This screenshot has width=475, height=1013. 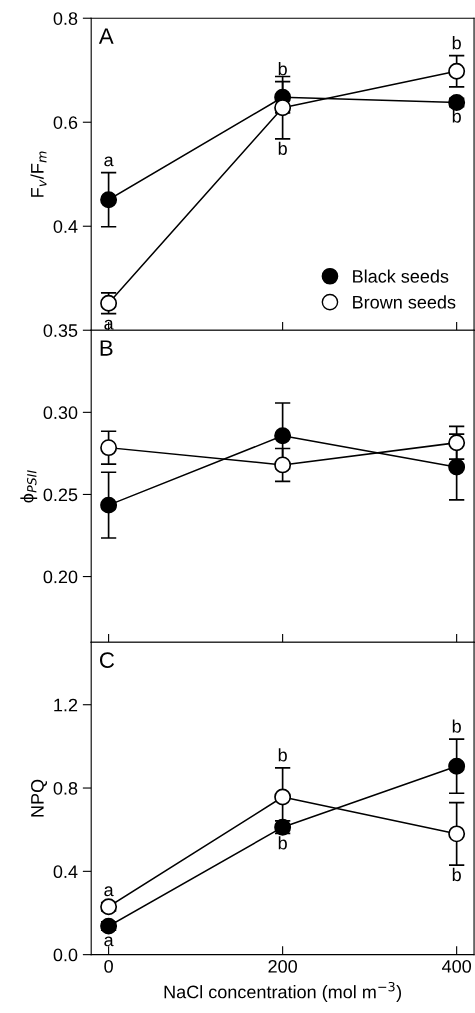 I want to click on annotation: C, so click(x=107, y=660).